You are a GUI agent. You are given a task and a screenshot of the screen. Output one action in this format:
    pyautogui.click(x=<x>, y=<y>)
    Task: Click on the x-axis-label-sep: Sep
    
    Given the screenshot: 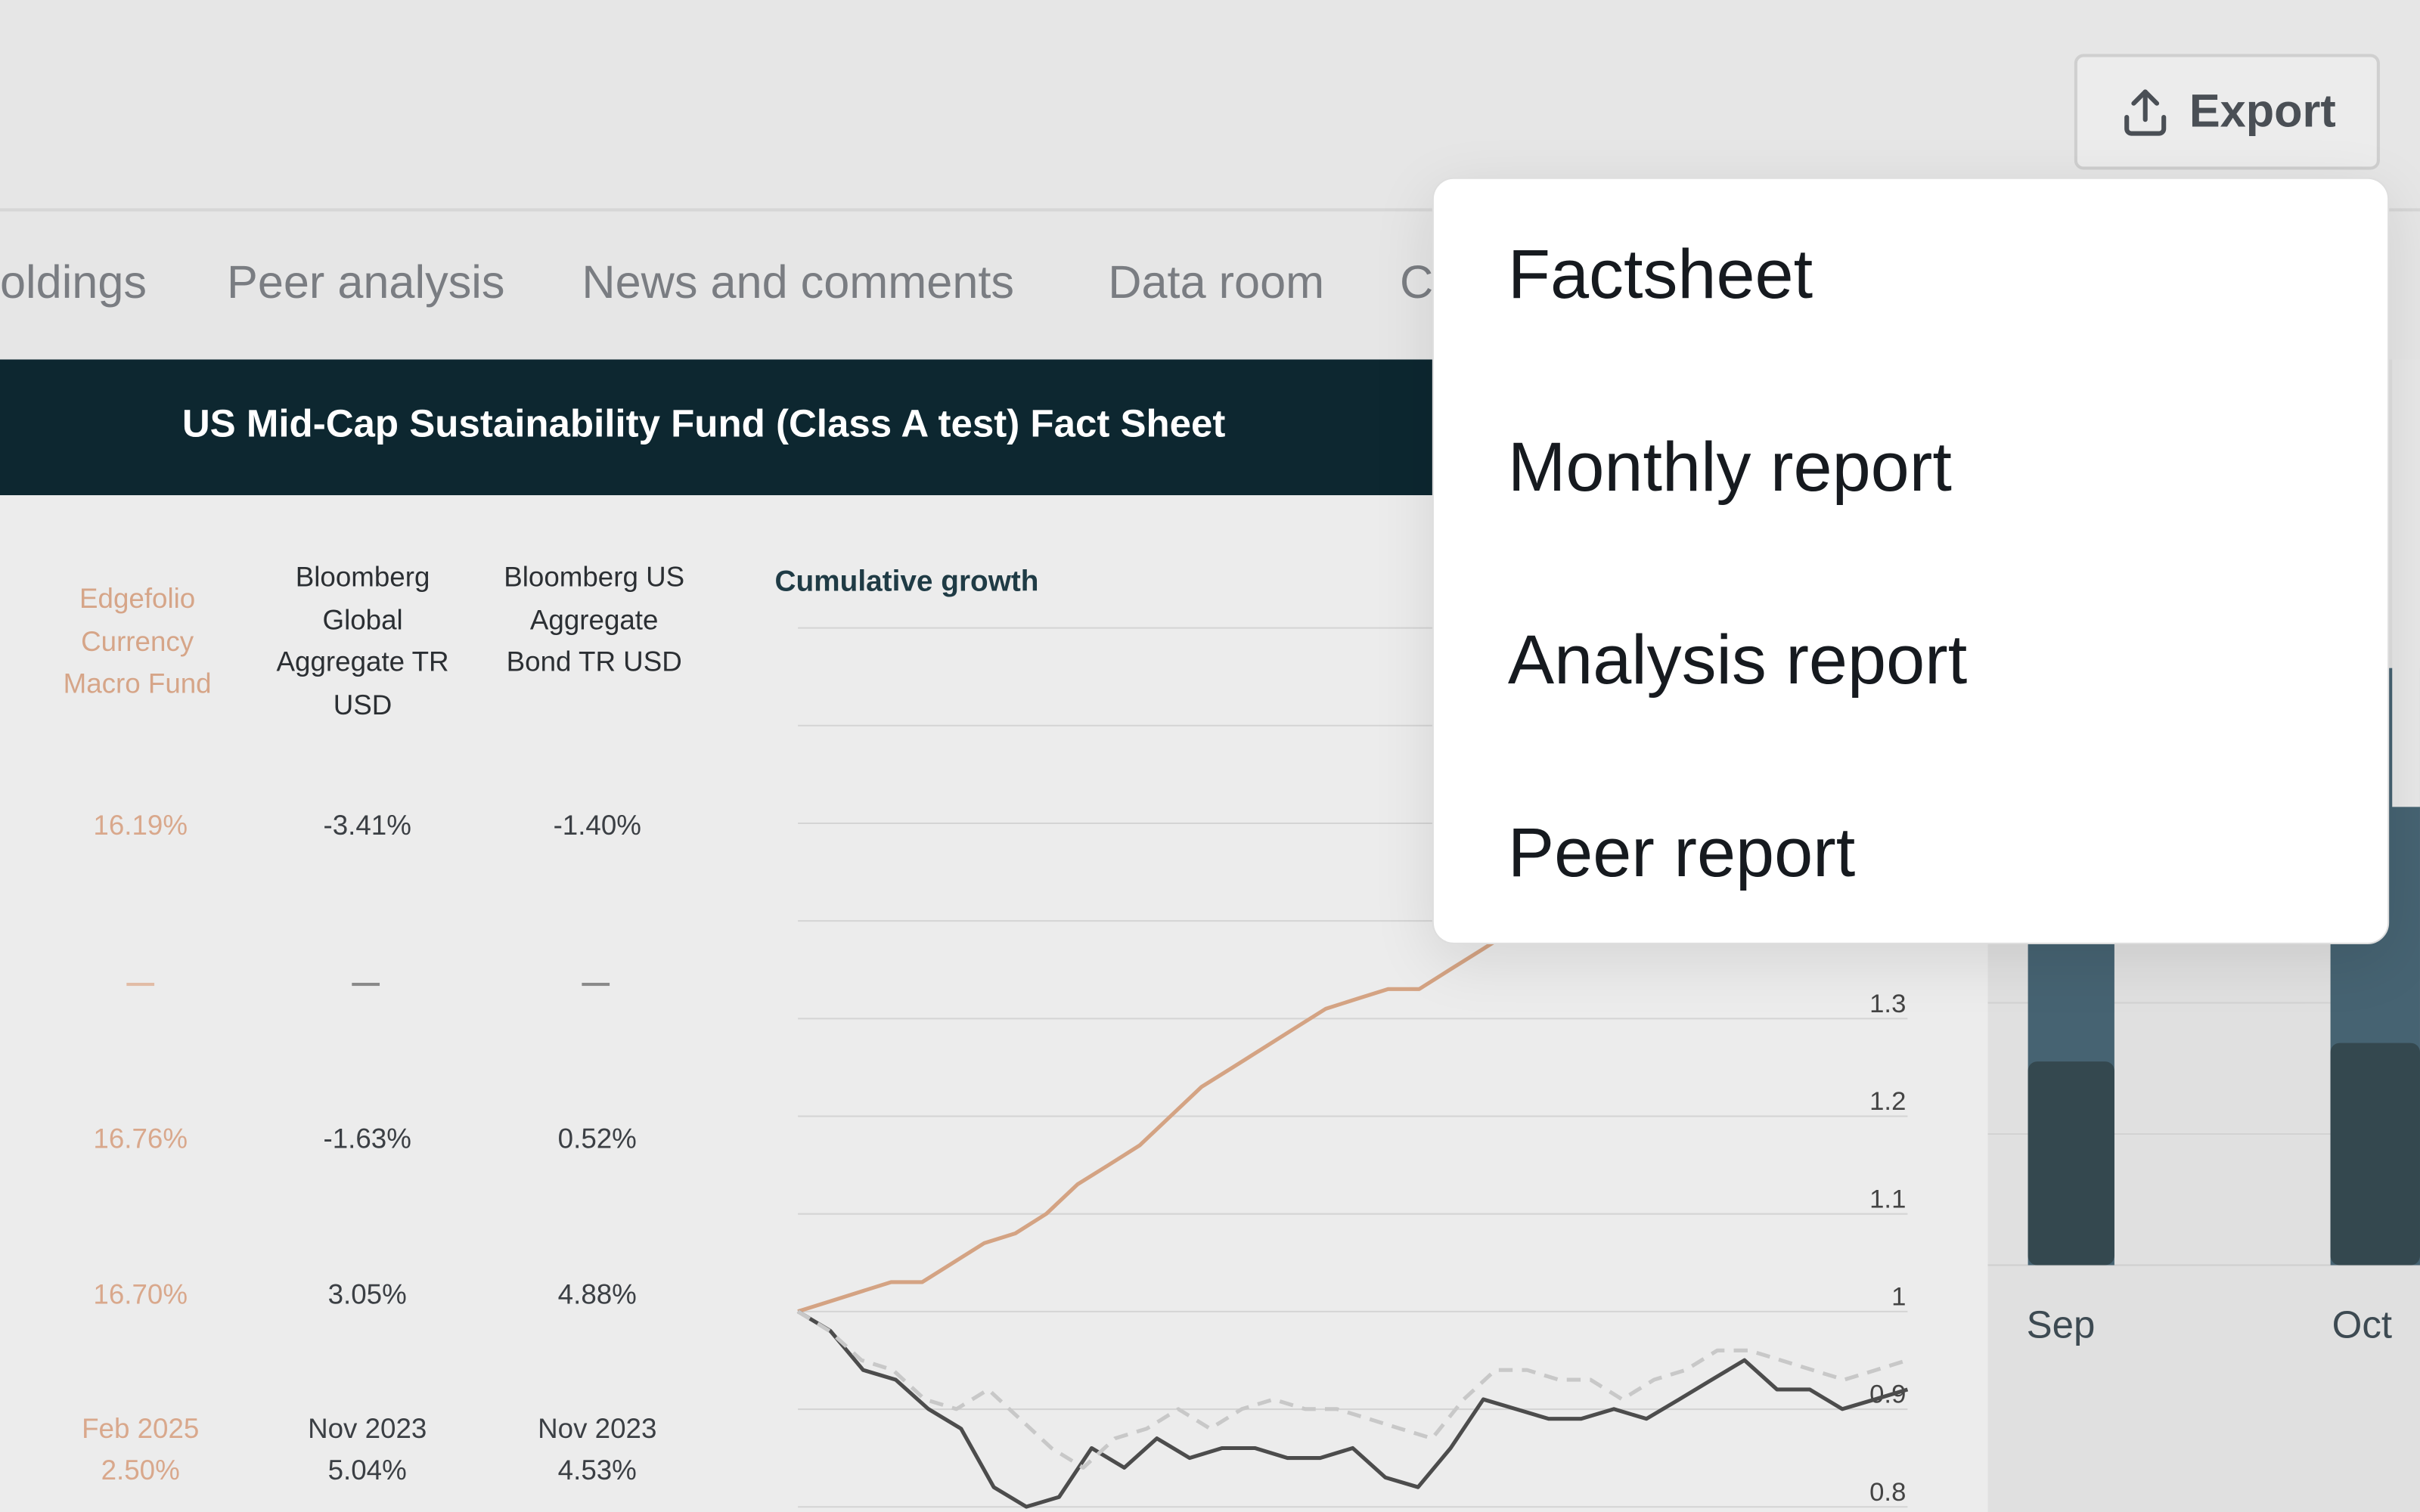 What is the action you would take?
    pyautogui.click(x=2061, y=1325)
    